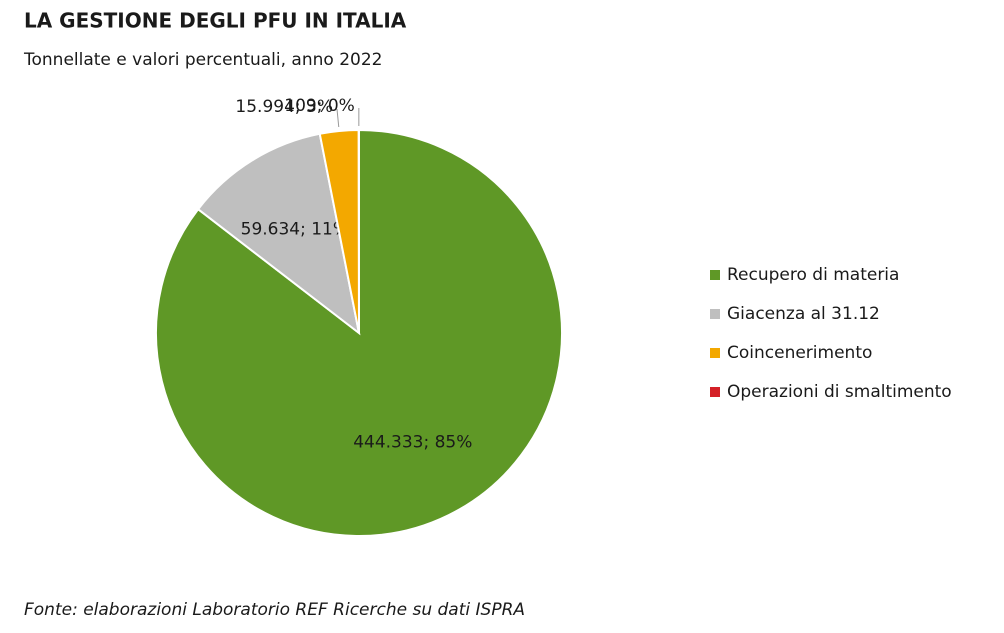 This screenshot has width=1004, height=633. I want to click on legend-label: Operazioni di smaltimento, so click(839, 392).